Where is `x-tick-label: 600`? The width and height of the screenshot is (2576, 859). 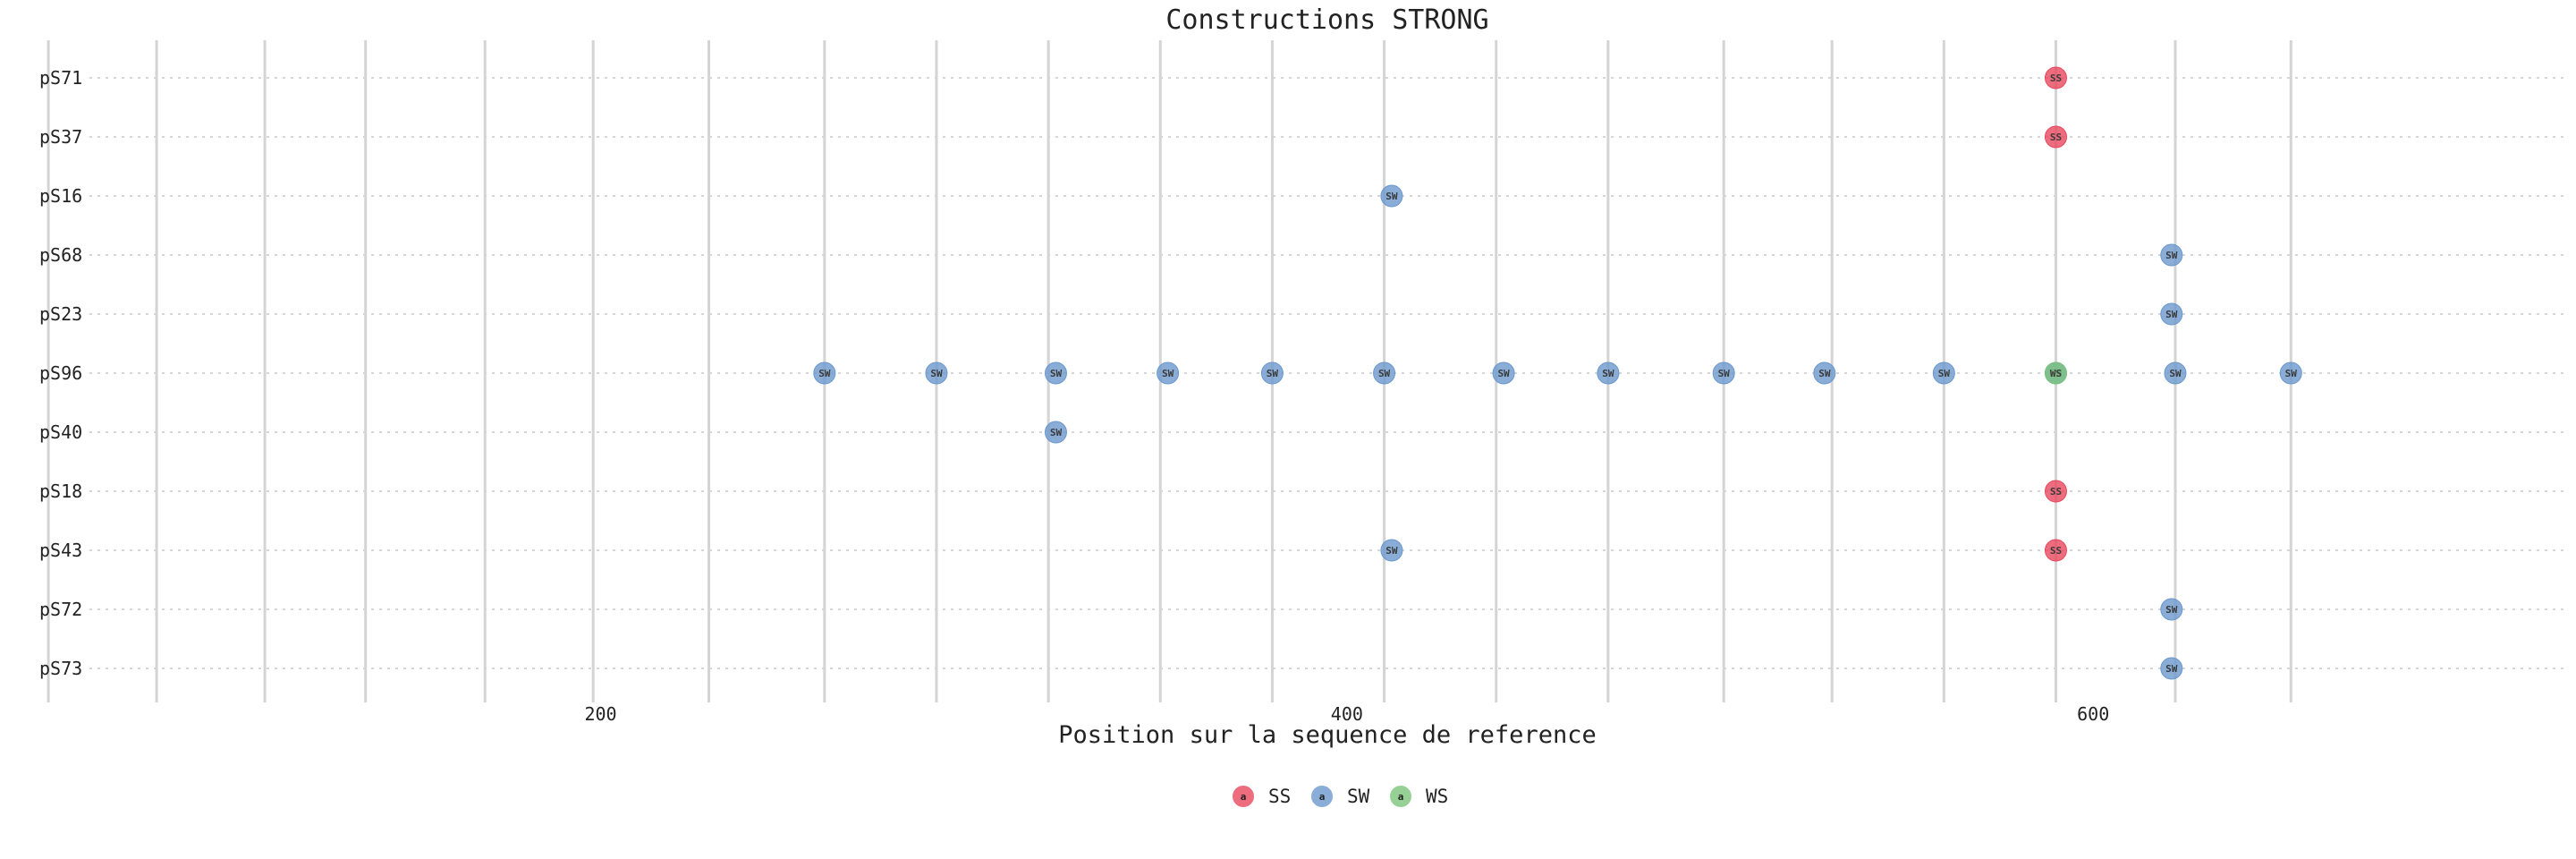
x-tick-label: 600 is located at coordinates (2093, 714).